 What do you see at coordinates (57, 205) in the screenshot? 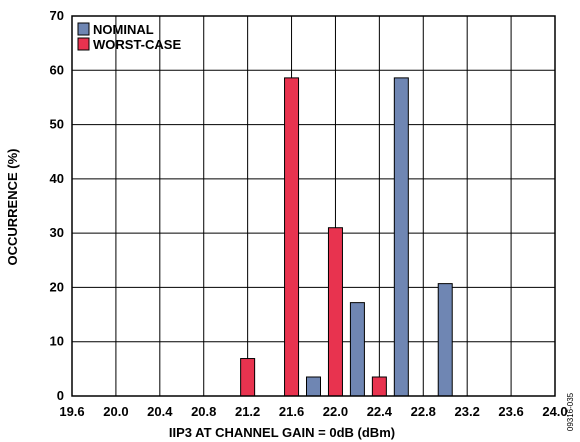
I see `y-tick-labels: 0 10 20 30 40 50 60 70` at bounding box center [57, 205].